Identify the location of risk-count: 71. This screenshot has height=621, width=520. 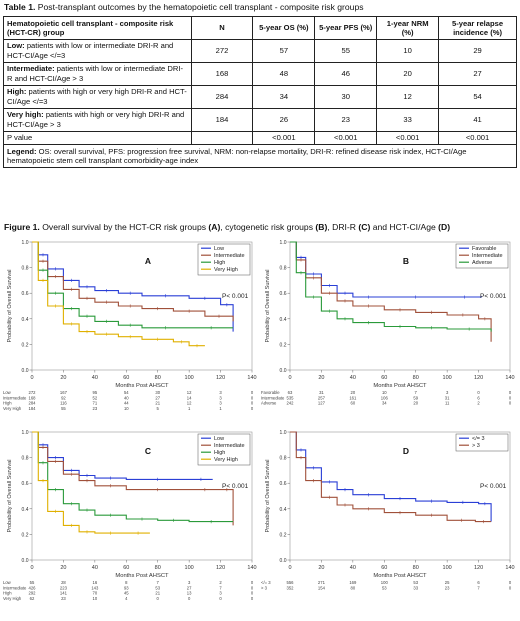
(95, 403).